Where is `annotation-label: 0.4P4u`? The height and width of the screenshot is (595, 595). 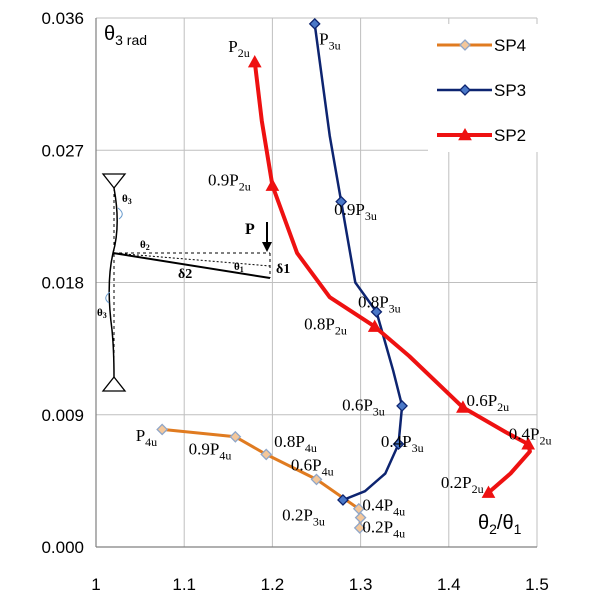
annotation-label: 0.4P4u is located at coordinates (383, 506).